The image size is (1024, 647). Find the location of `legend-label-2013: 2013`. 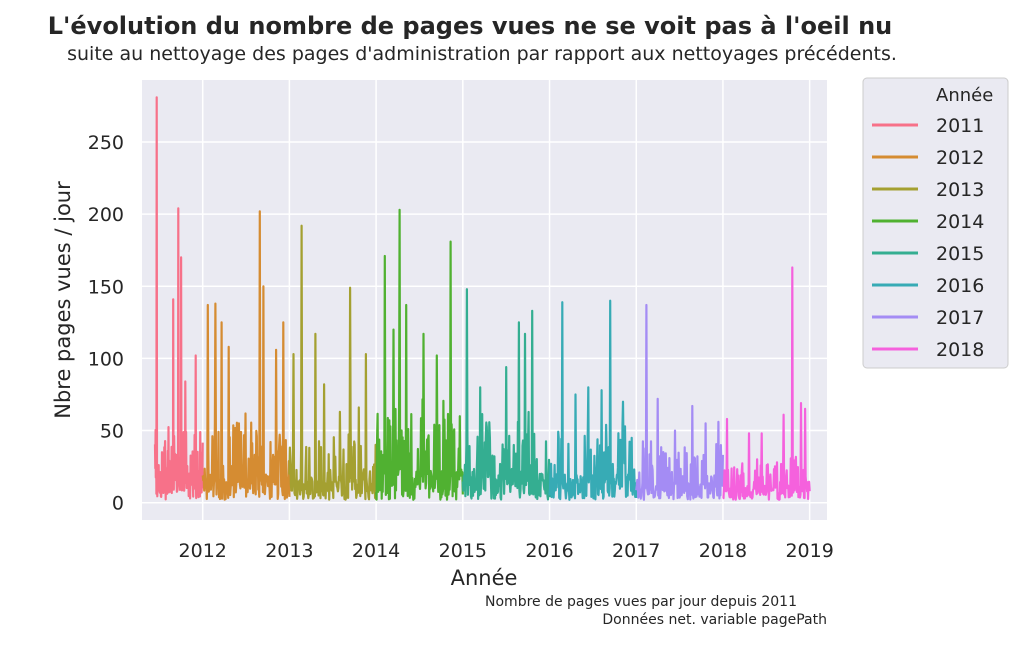

legend-label-2013: 2013 is located at coordinates (960, 190).